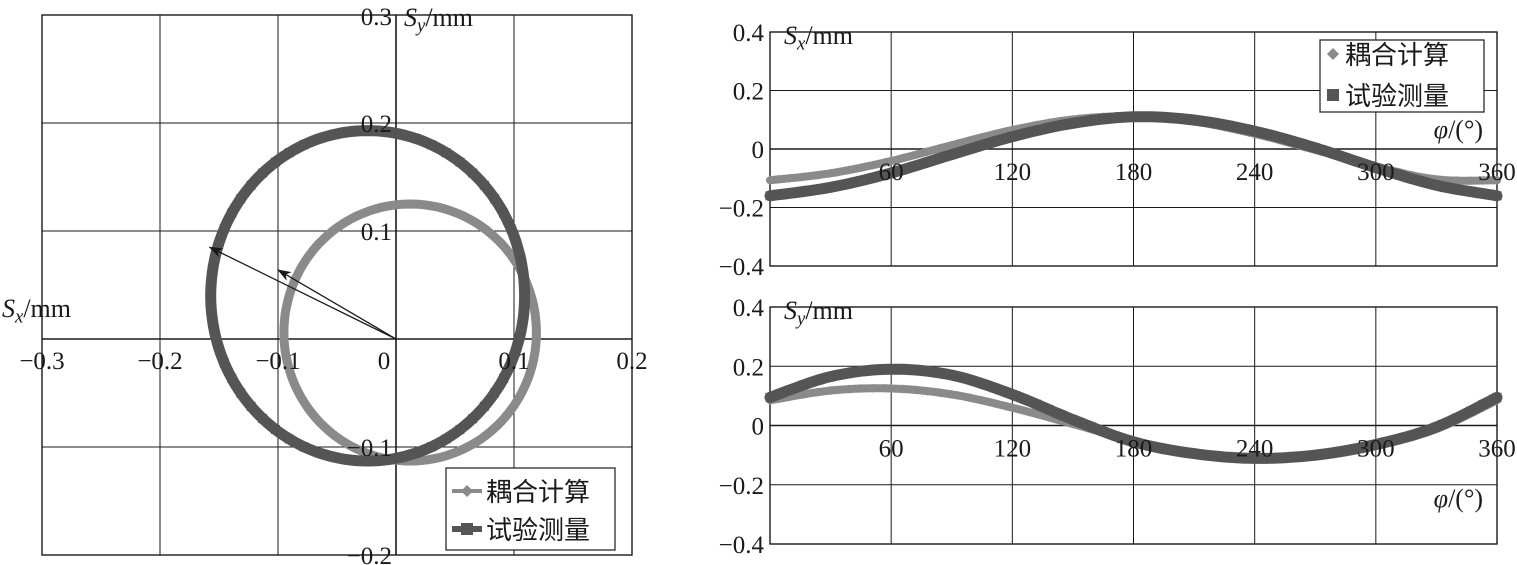 Image resolution: width=1517 pixels, height=565 pixels. I want to click on right-xtick-label-1-5: 360, so click(1497, 172).